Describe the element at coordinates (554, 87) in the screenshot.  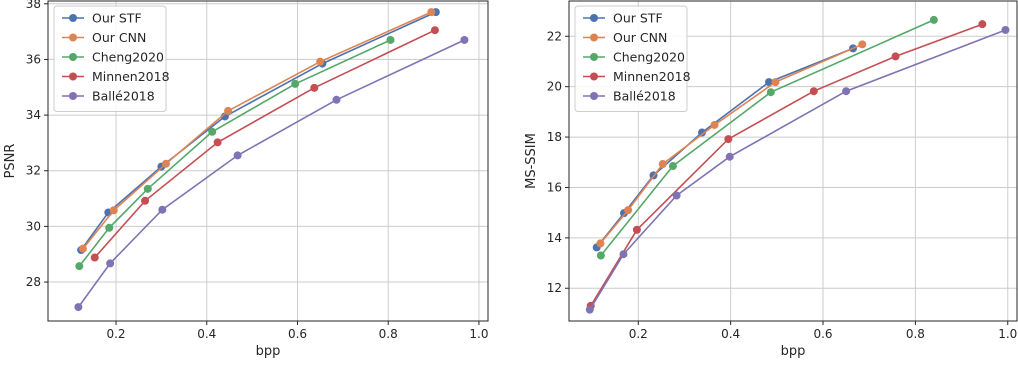
I see `y-tick-label: 20` at that location.